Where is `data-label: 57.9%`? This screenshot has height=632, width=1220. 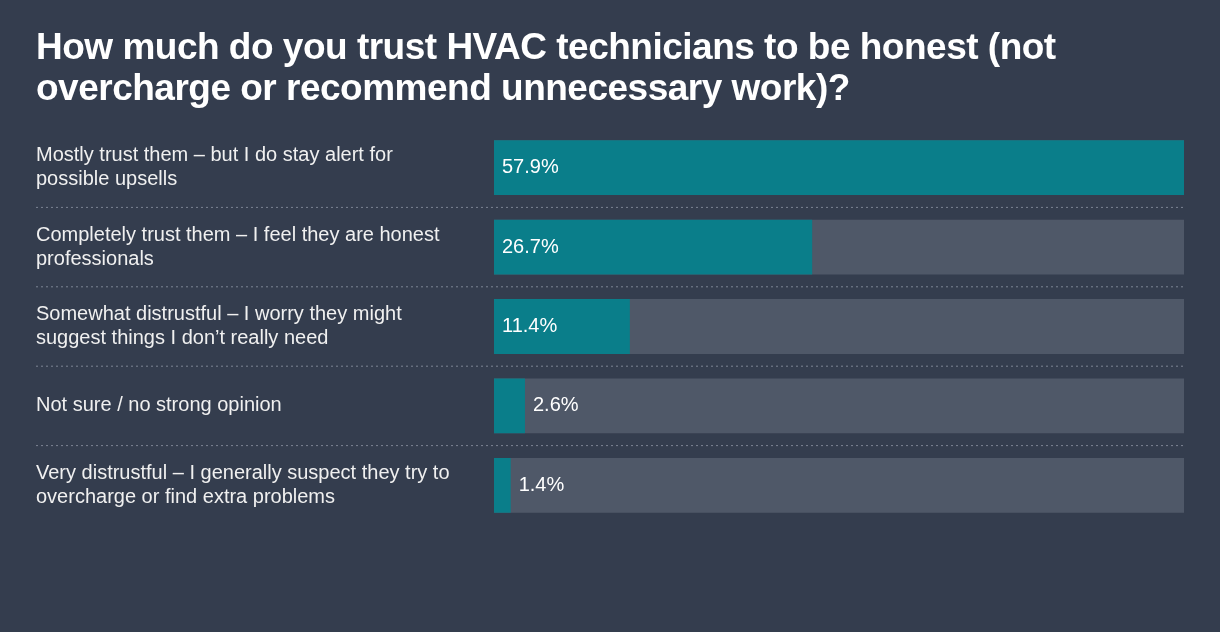 data-label: 57.9% is located at coordinates (530, 166).